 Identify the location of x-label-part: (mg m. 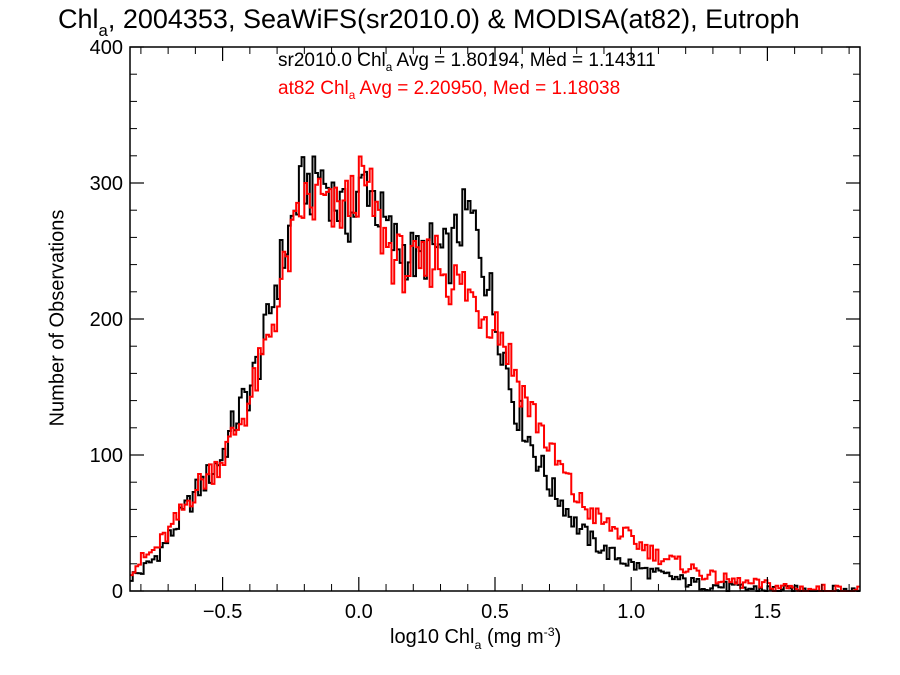
(512, 637).